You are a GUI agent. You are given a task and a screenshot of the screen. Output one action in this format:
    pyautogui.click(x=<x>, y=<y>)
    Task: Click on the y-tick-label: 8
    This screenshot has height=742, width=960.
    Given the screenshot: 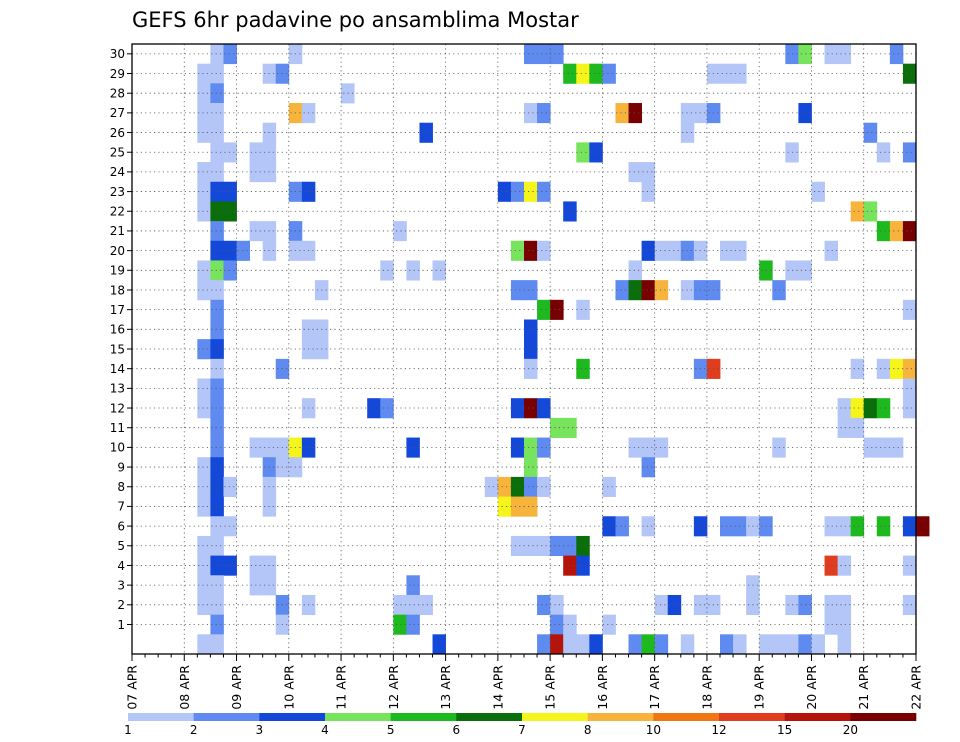 What is the action you would take?
    pyautogui.click(x=121, y=487)
    